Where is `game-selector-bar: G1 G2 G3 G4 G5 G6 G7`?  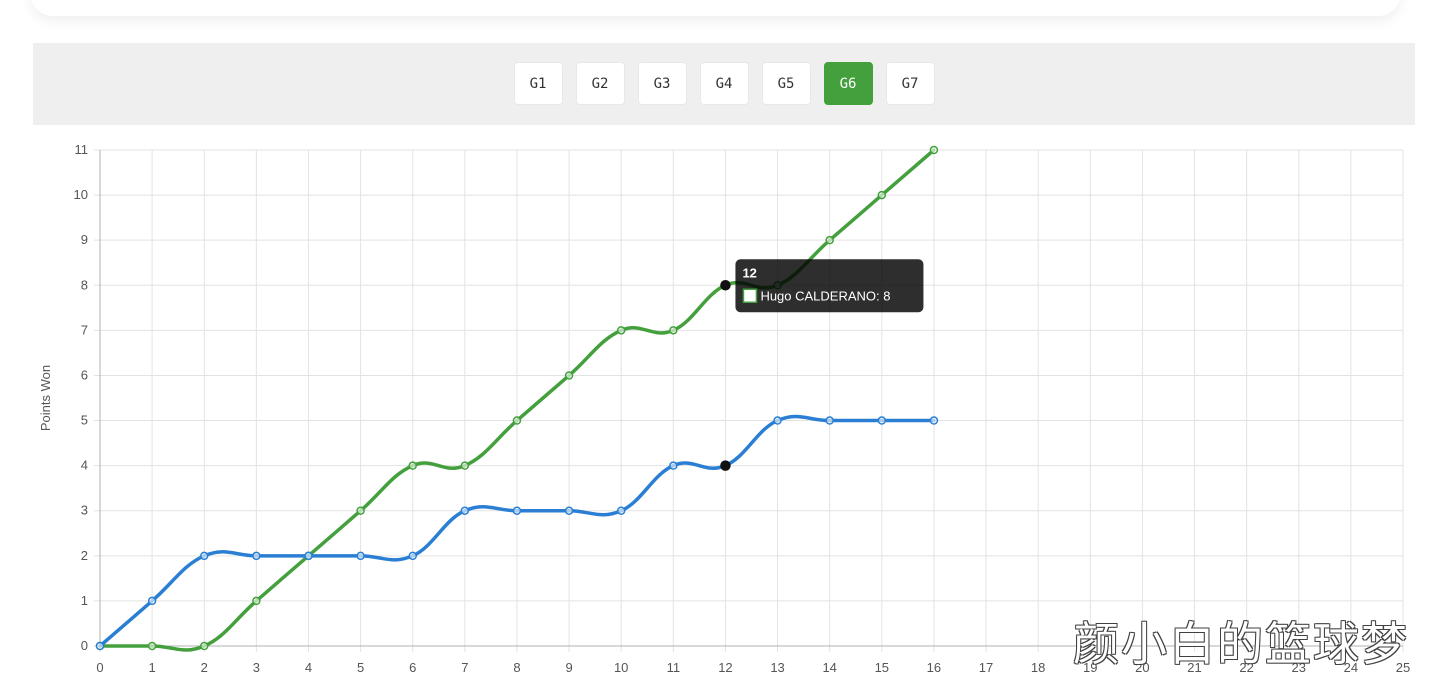
game-selector-bar: G1 G2 G3 G4 G5 G6 G7 is located at coordinates (724, 84).